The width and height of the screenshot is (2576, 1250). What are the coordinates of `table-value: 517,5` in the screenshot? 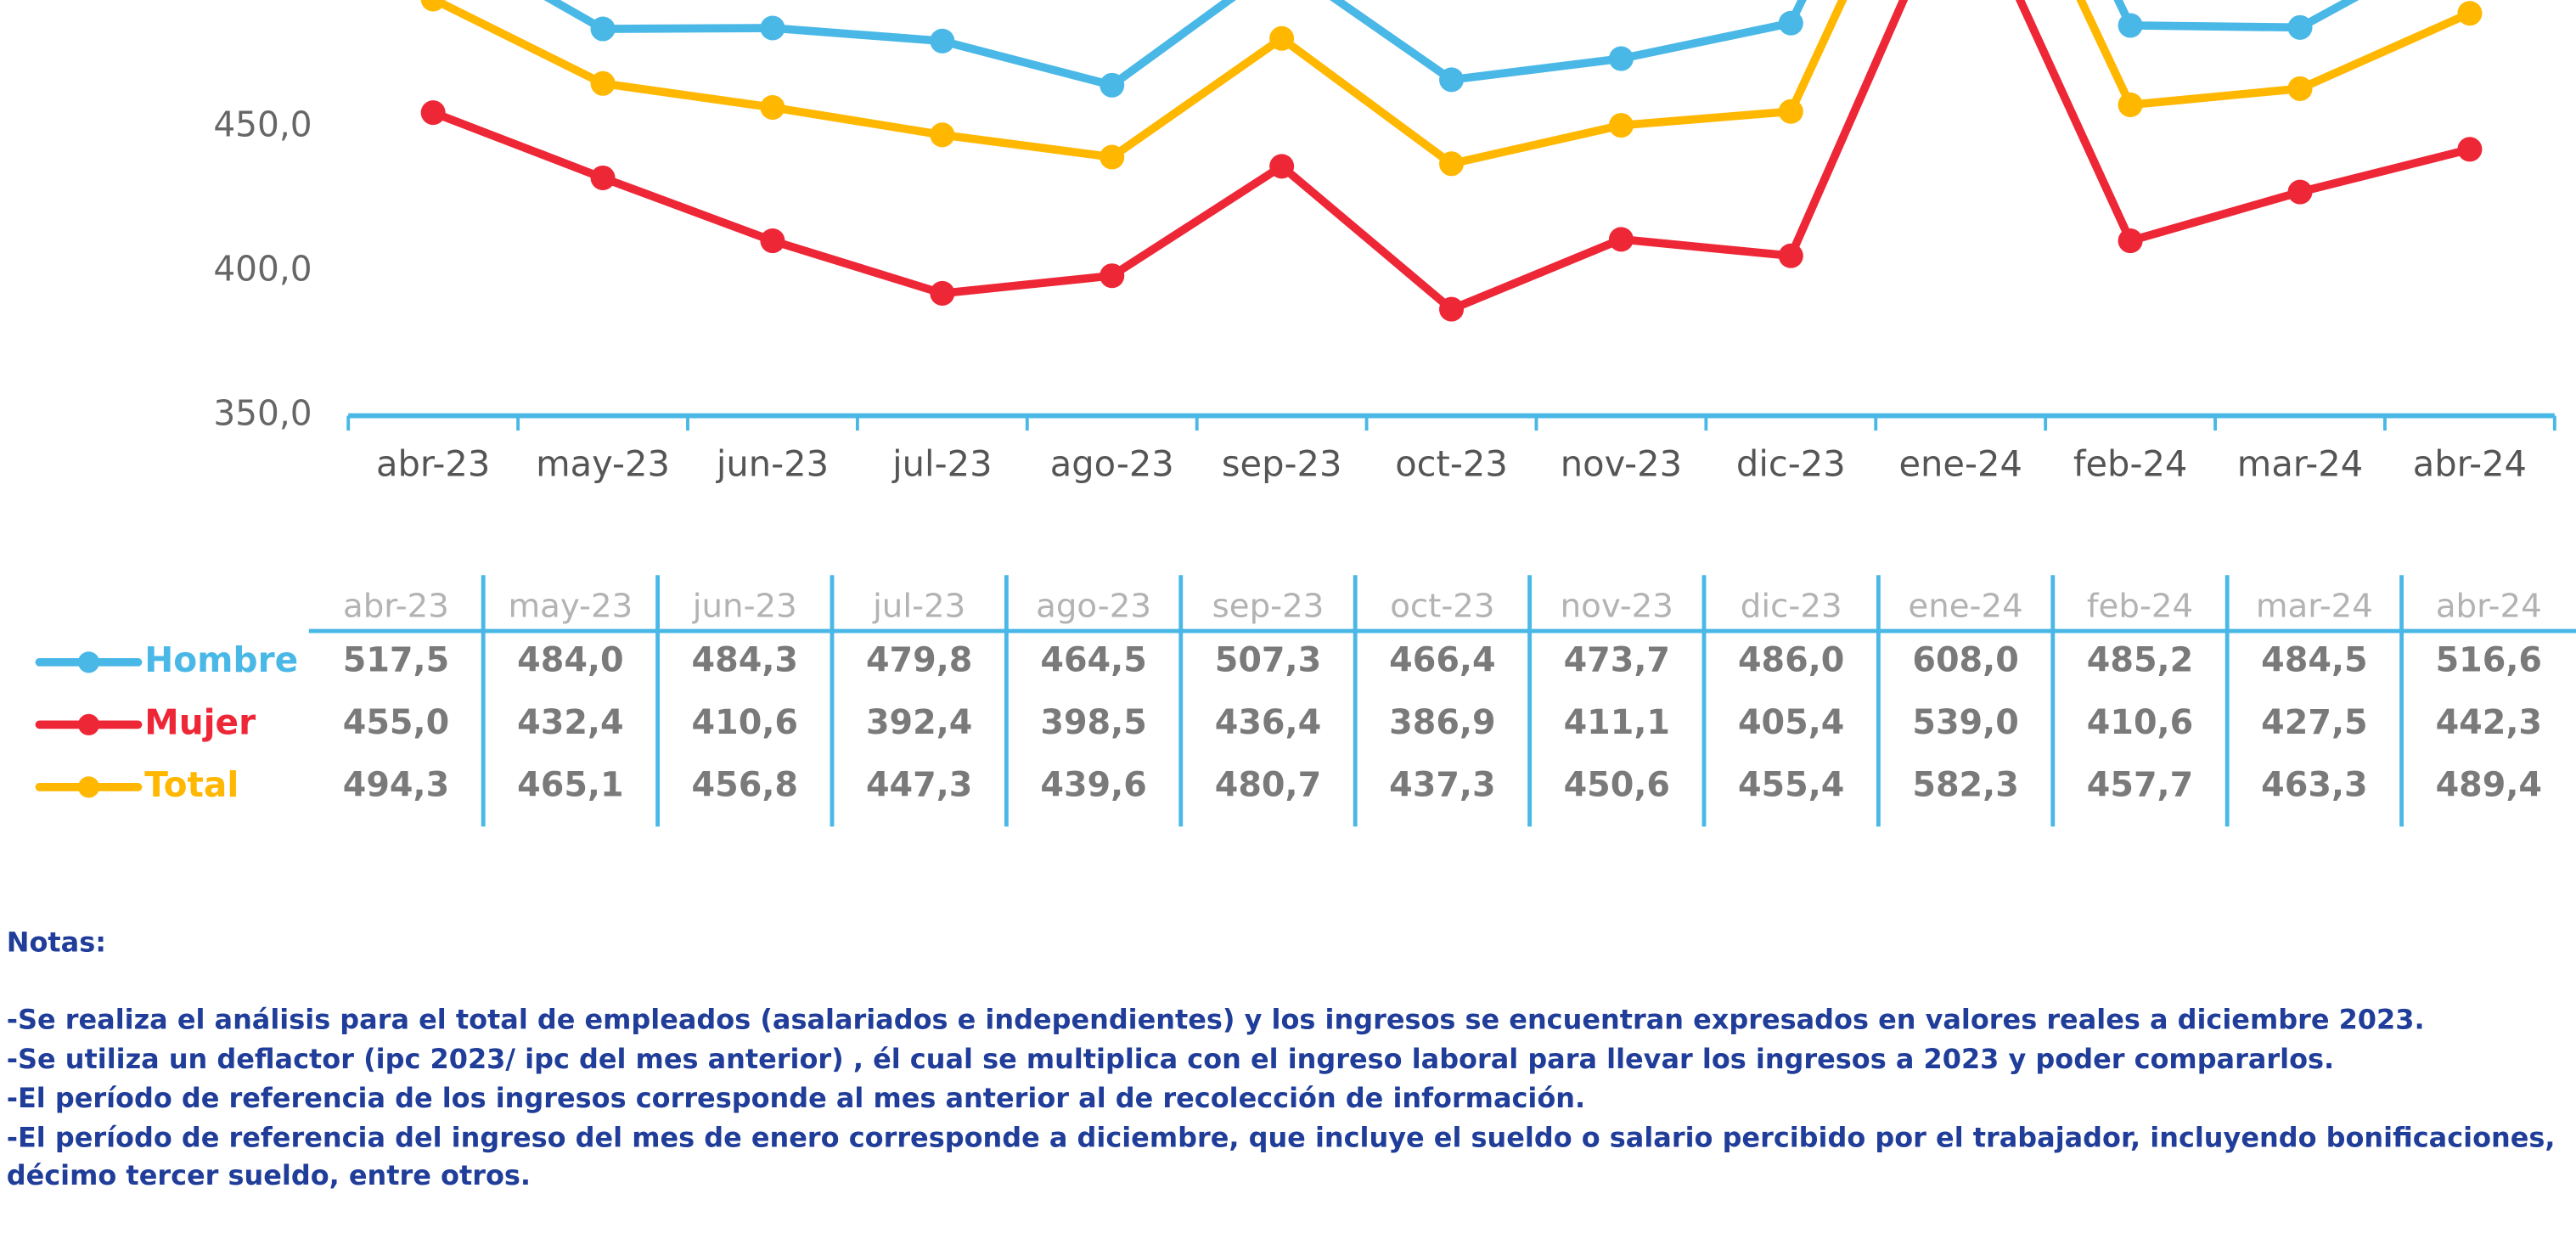 It's located at (396, 659).